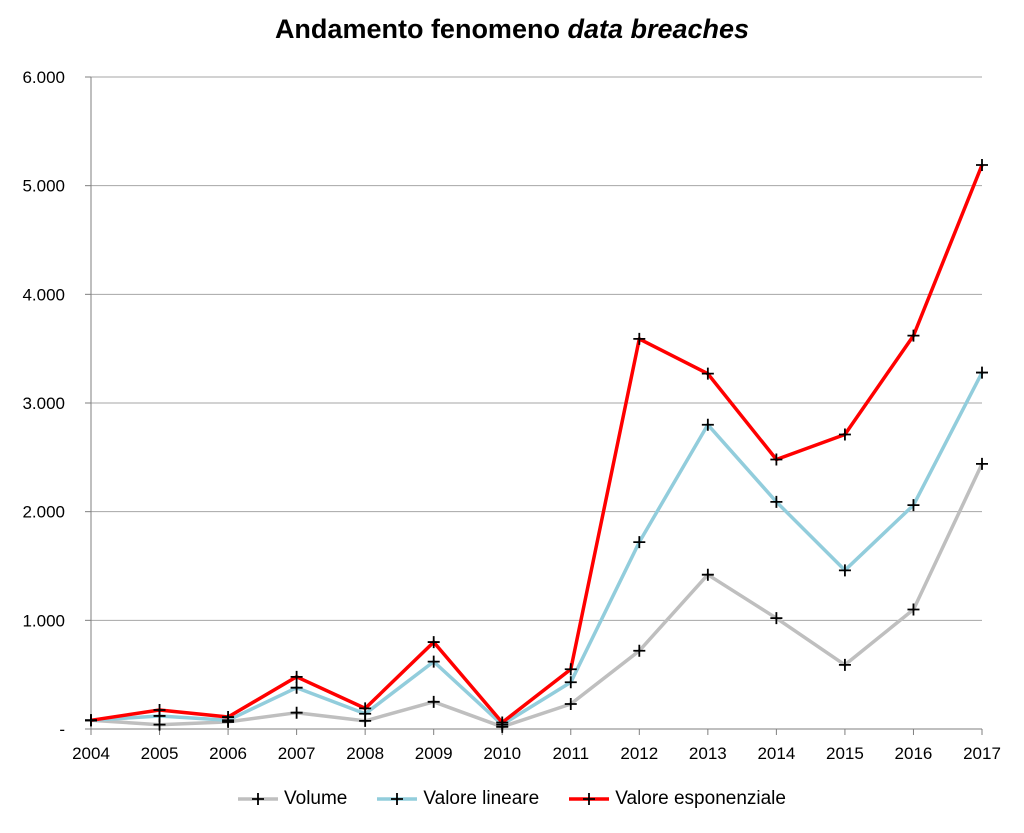  Describe the element at coordinates (845, 753) in the screenshot. I see `x-tick-label: 2015` at that location.